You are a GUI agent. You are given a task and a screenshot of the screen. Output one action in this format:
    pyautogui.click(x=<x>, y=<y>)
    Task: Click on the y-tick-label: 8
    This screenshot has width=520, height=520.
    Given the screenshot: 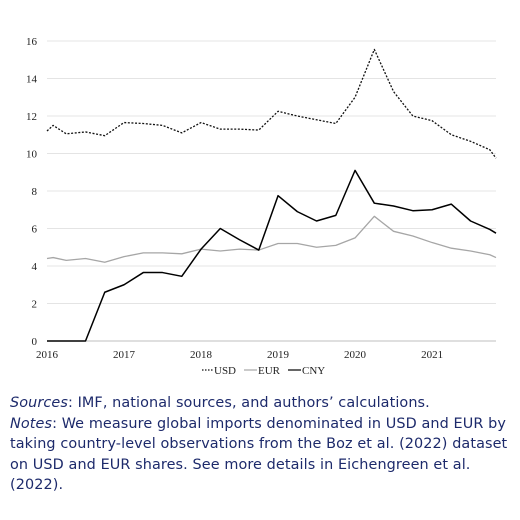 What is the action you would take?
    pyautogui.click(x=35, y=192)
    